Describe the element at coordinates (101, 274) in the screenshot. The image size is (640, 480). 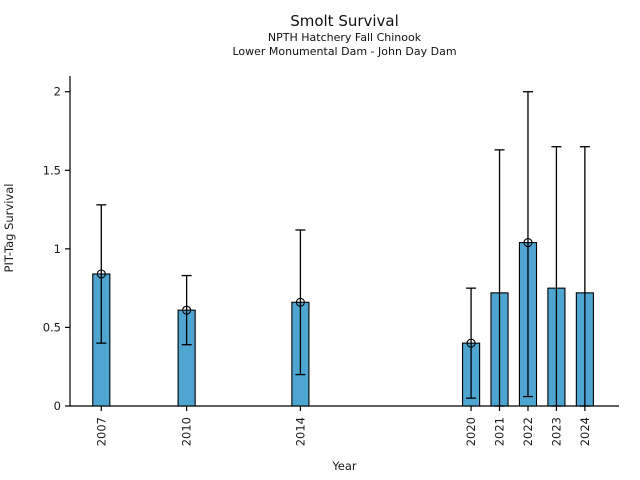
I see `point-marker-2007` at that location.